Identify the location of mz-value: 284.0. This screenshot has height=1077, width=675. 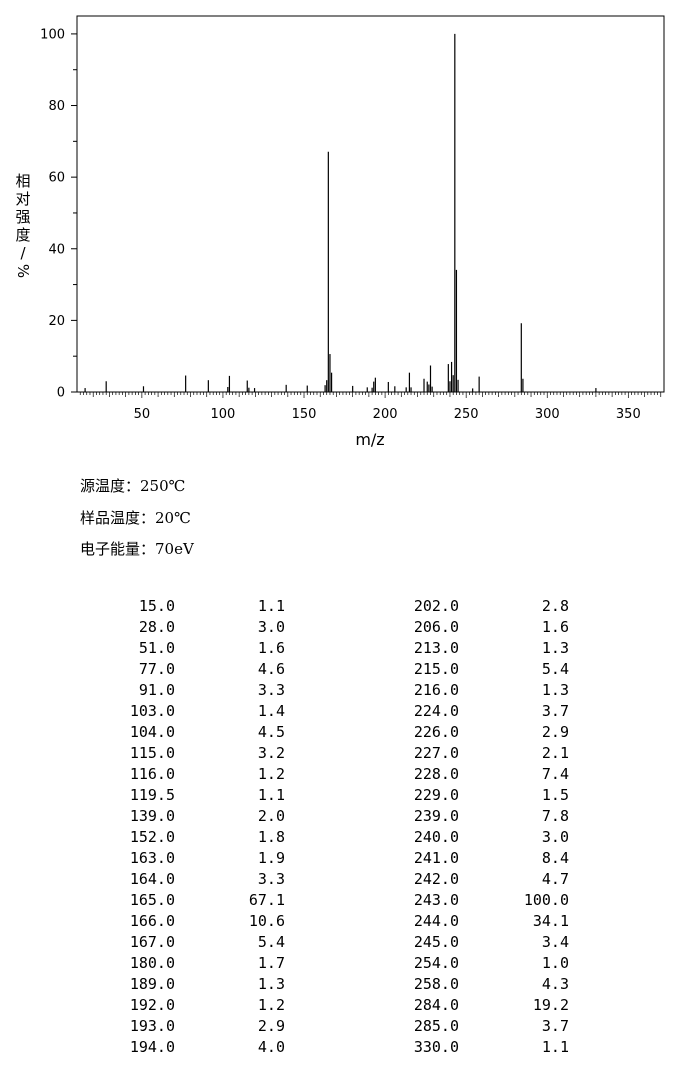
(436, 1005).